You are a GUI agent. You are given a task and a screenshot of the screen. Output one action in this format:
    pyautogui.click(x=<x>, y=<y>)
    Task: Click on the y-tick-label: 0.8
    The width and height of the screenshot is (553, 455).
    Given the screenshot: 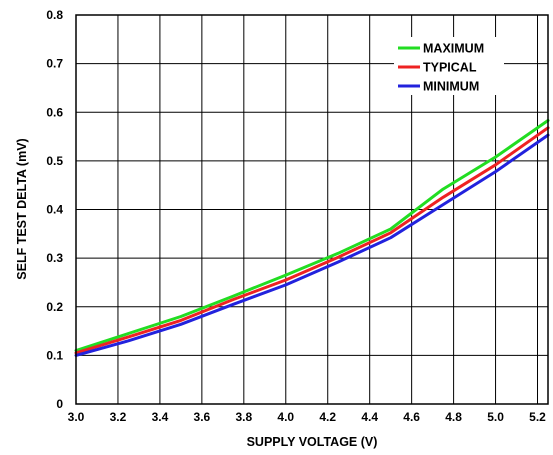 What is the action you would take?
    pyautogui.click(x=54, y=15)
    